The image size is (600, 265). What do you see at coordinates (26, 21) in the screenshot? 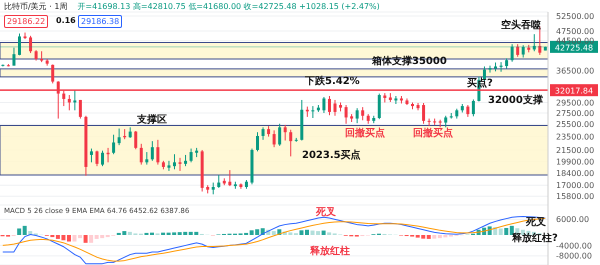
I see `annotation: 29186.22` at bounding box center [26, 21].